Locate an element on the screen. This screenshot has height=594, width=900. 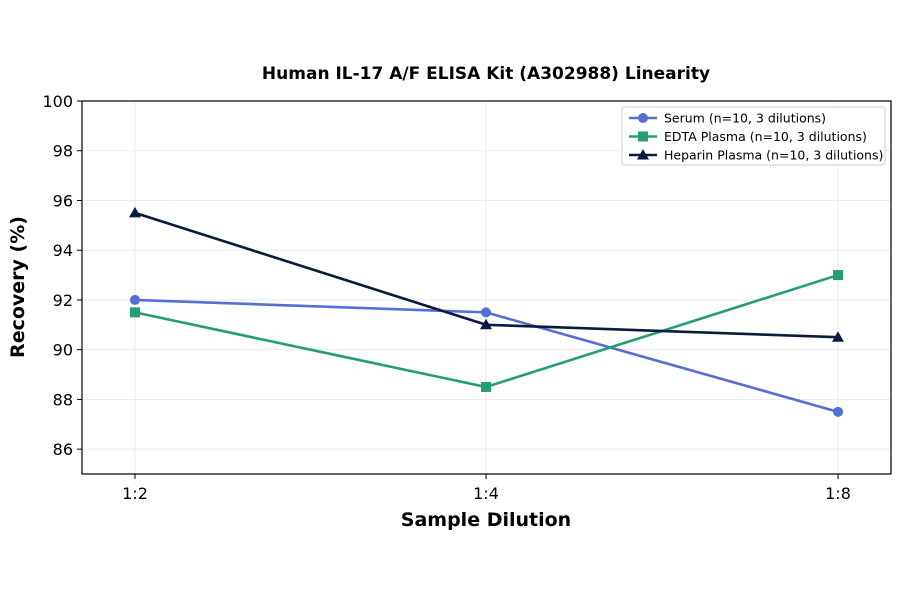
y-tick-label: 90 is located at coordinates (63, 350).